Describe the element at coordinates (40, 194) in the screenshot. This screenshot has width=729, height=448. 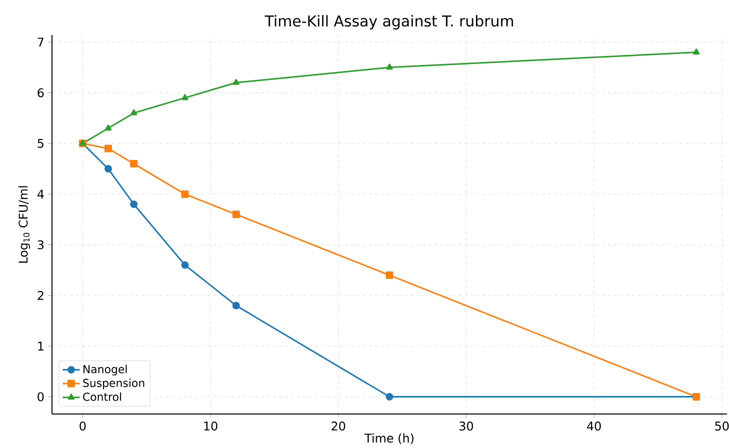
I see `y-tick-label: 4` at that location.